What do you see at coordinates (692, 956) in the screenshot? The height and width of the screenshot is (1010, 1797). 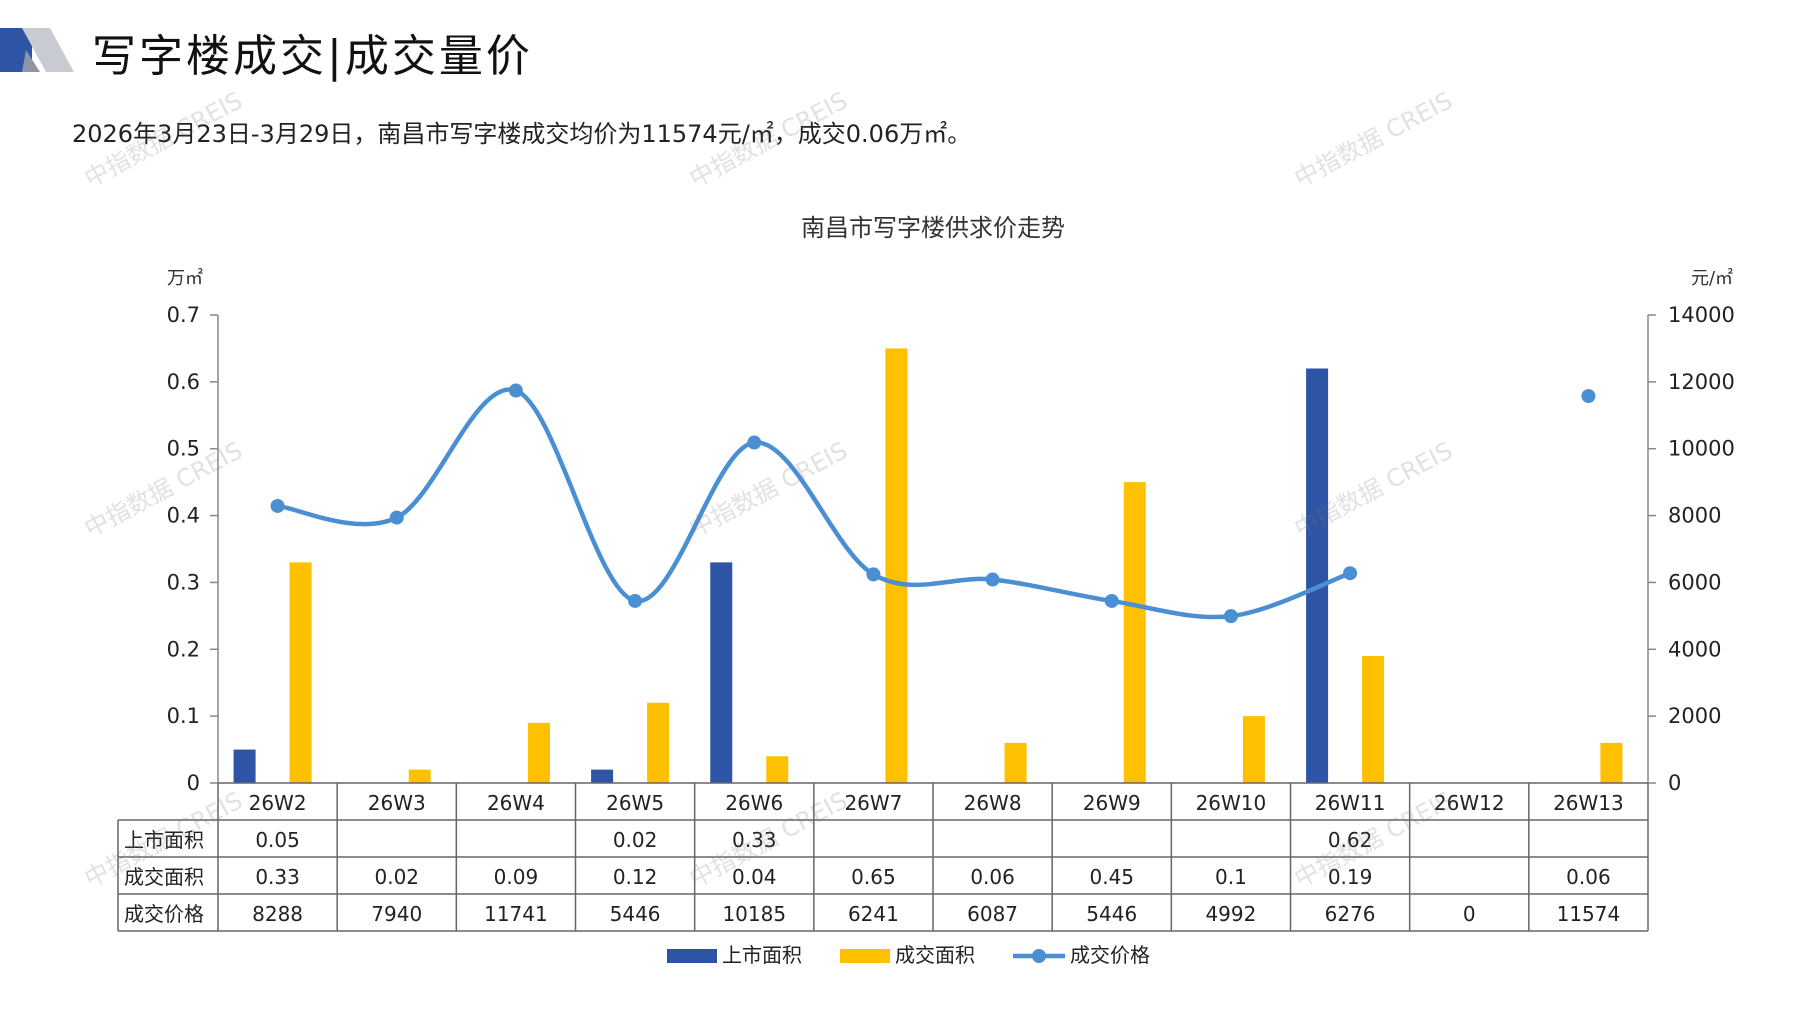 I see `legend-swatch-supply` at bounding box center [692, 956].